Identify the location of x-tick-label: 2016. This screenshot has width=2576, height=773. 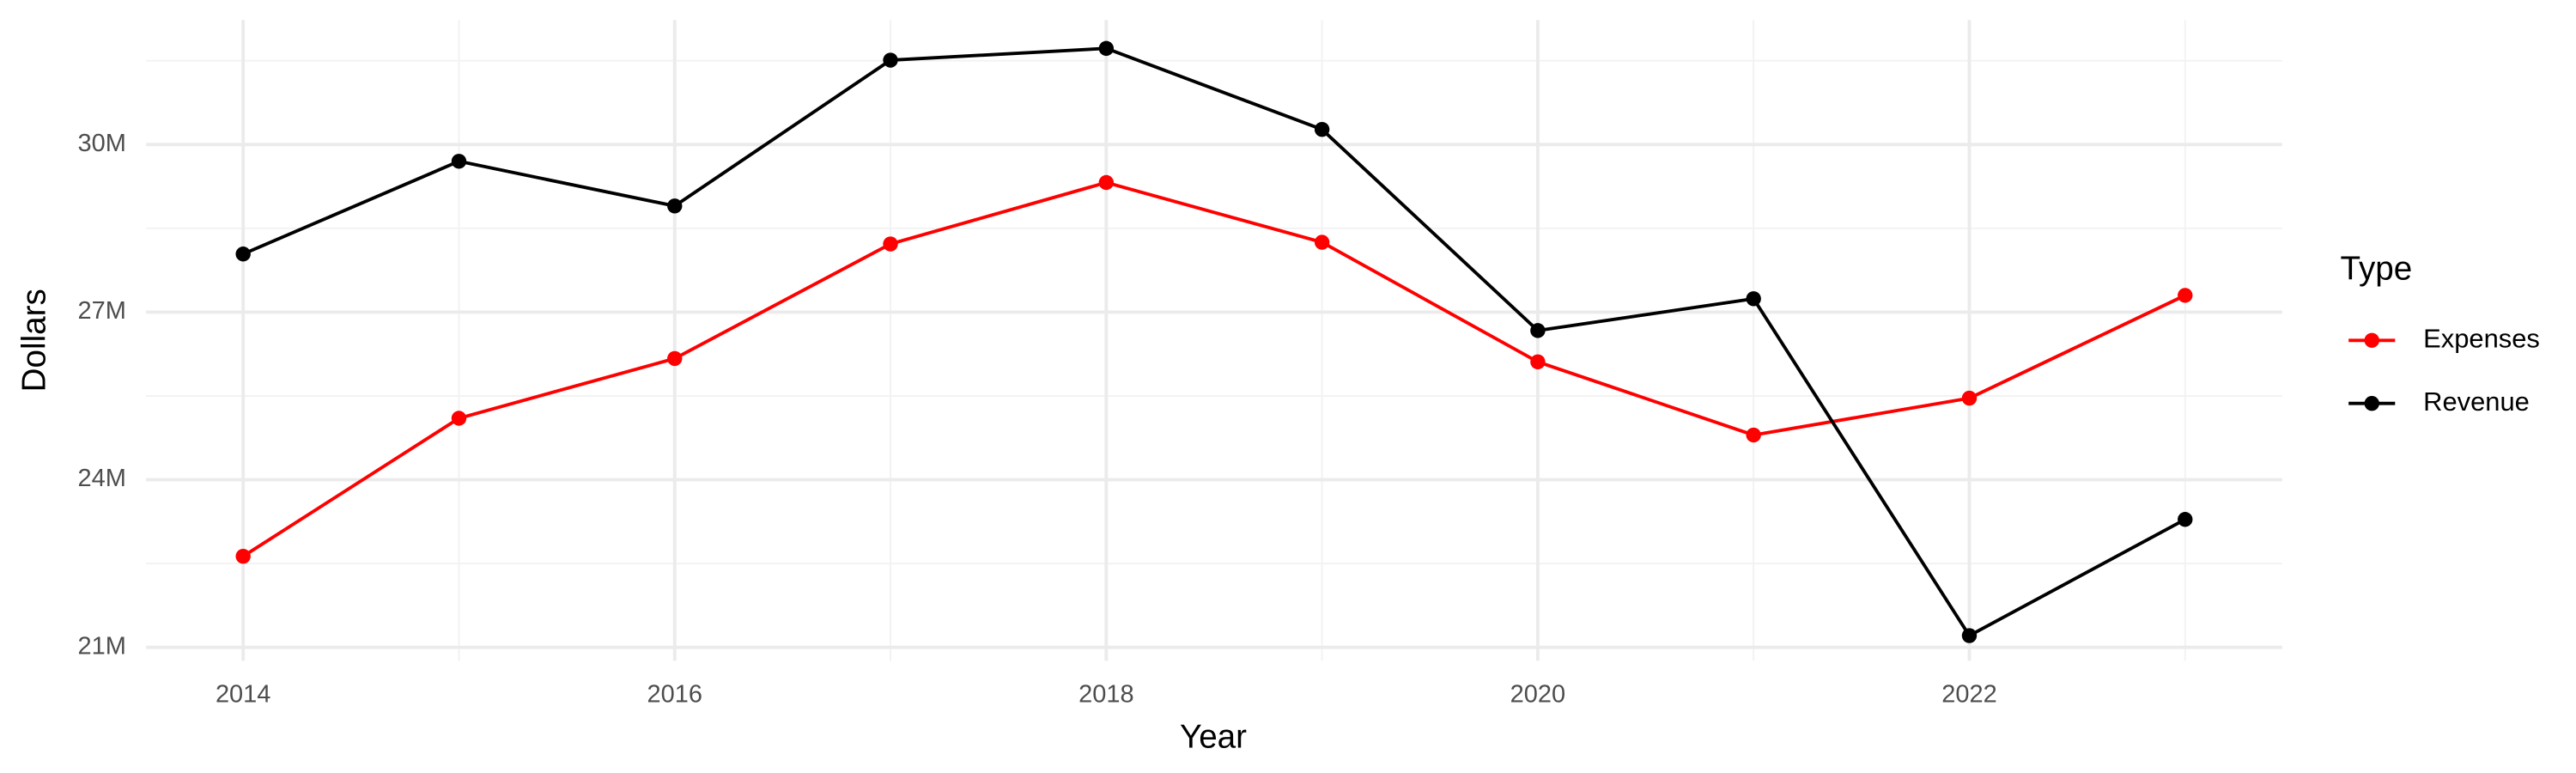
(674, 695).